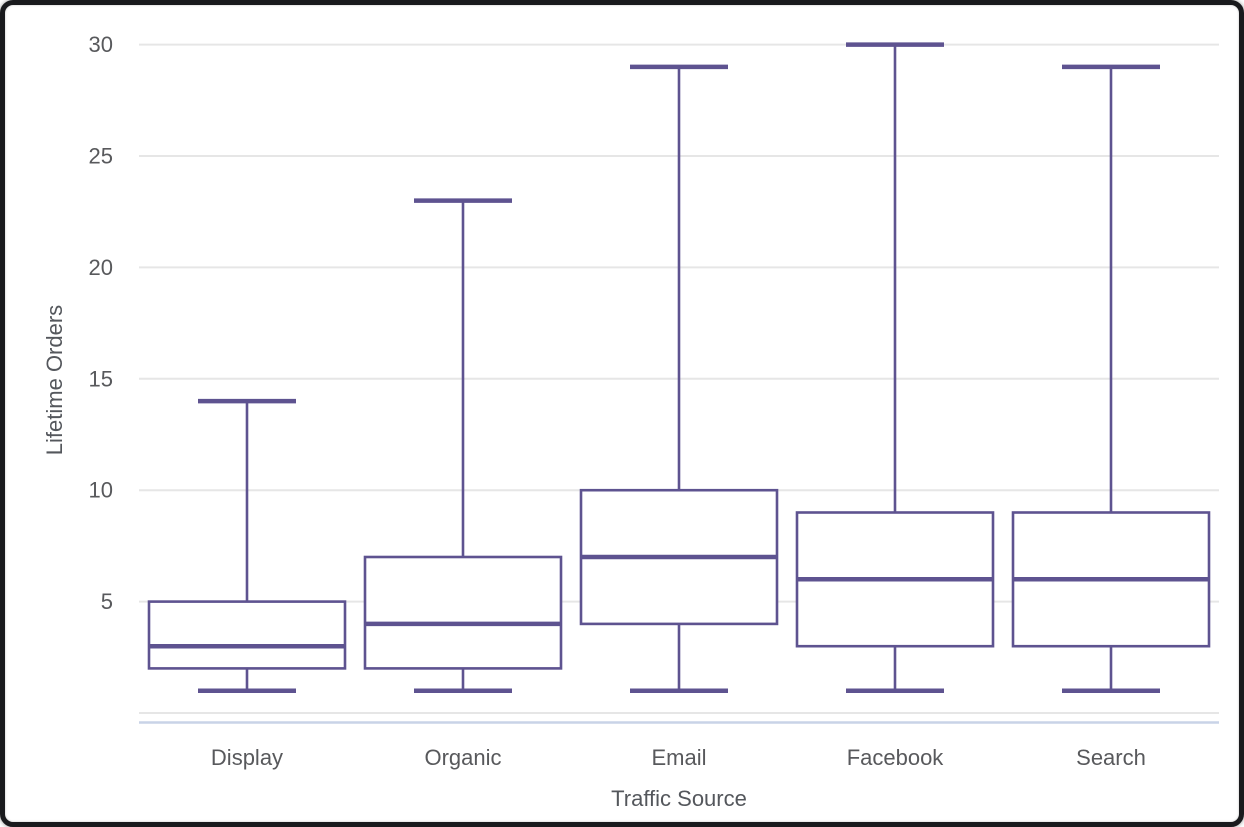  I want to click on y-tick-label-5: 5, so click(107, 601).